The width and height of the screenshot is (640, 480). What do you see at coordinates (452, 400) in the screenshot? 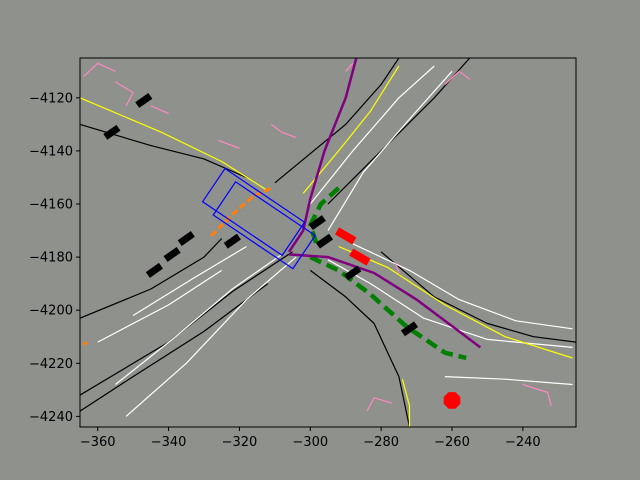
I see `stop-sign-marker` at bounding box center [452, 400].